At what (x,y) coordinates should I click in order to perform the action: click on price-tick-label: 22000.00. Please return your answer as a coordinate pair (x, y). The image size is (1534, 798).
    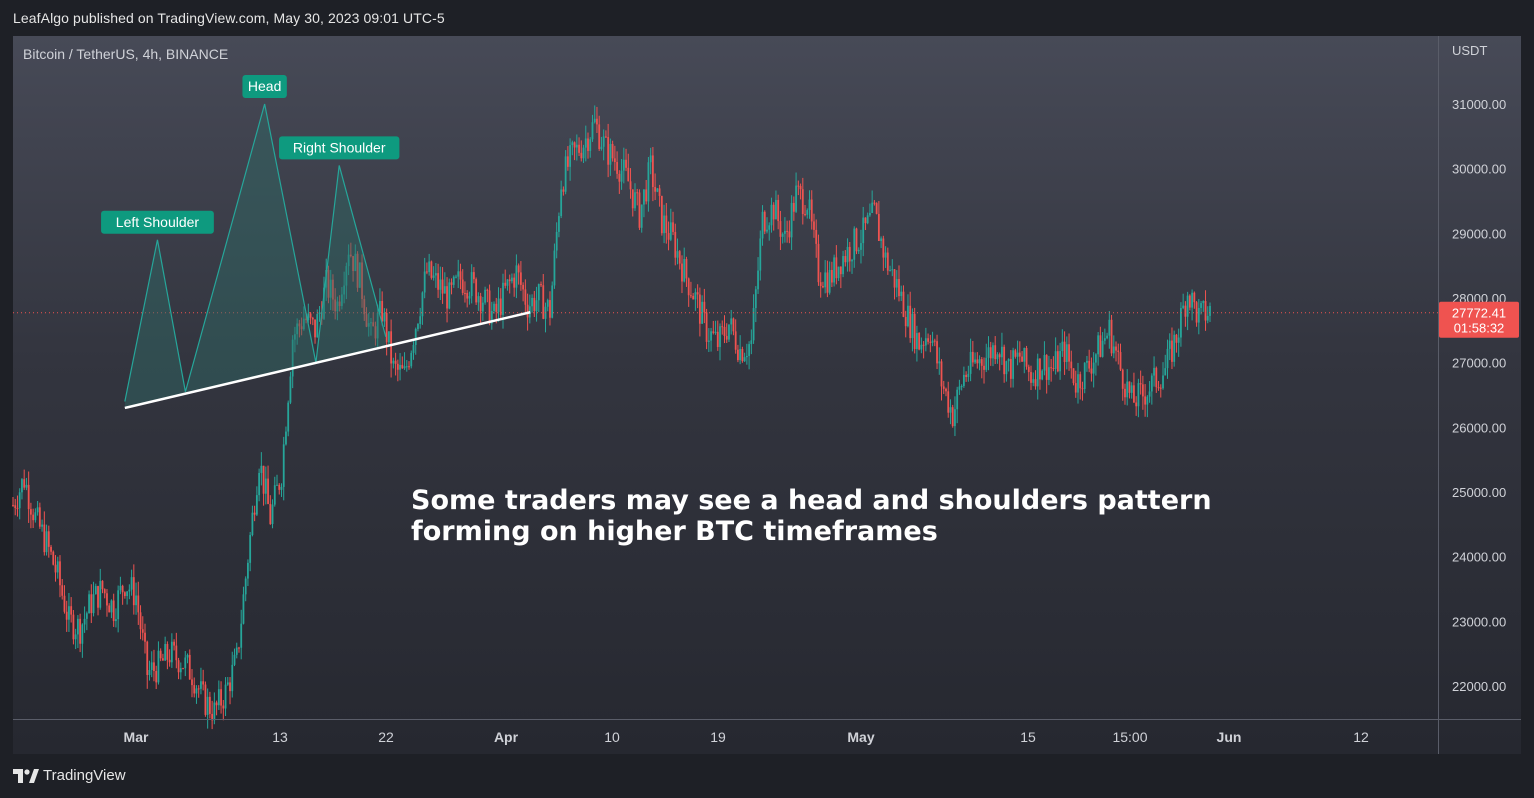
    Looking at the image, I should click on (1479, 686).